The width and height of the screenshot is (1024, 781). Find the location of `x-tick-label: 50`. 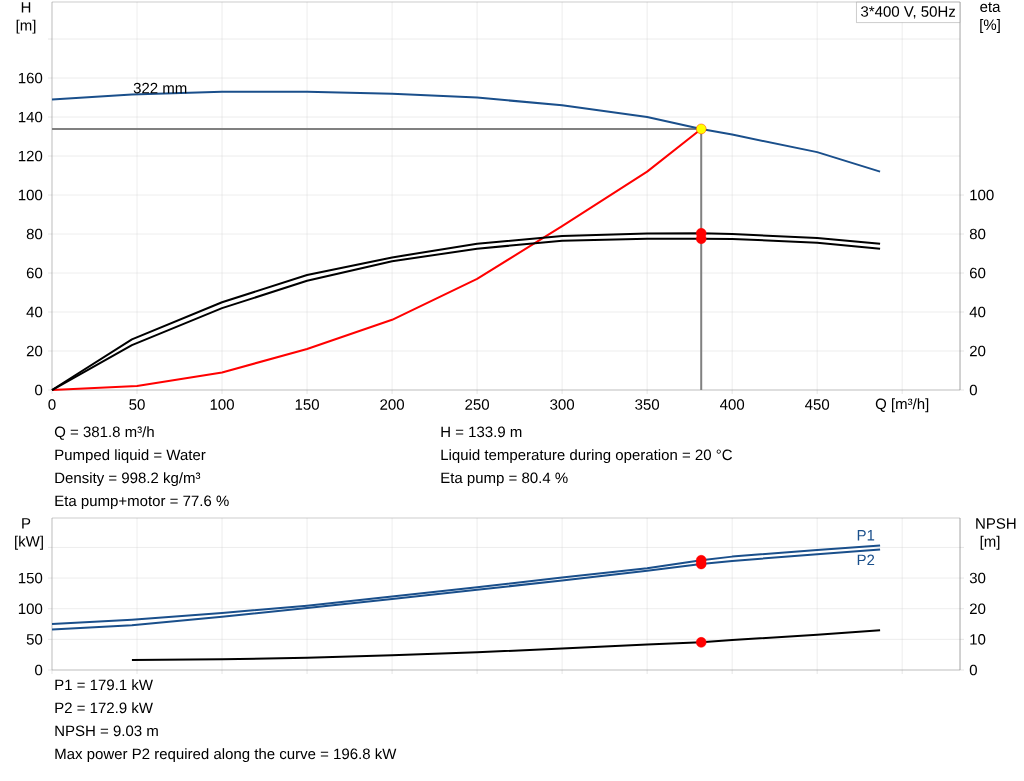

x-tick-label: 50 is located at coordinates (137, 404).